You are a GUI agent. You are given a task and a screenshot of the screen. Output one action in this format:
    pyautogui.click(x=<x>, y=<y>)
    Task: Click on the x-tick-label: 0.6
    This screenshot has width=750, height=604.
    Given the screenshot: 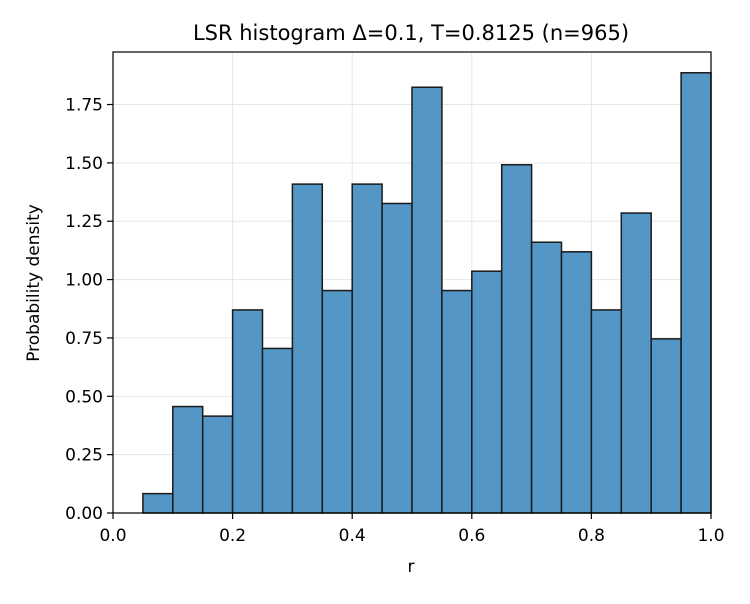 What is the action you would take?
    pyautogui.click(x=471, y=536)
    